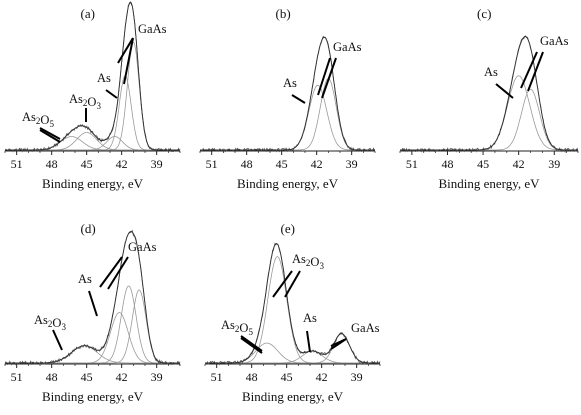 The image size is (581, 415). I want to click on component-curve-as2o5, so click(92, 143).